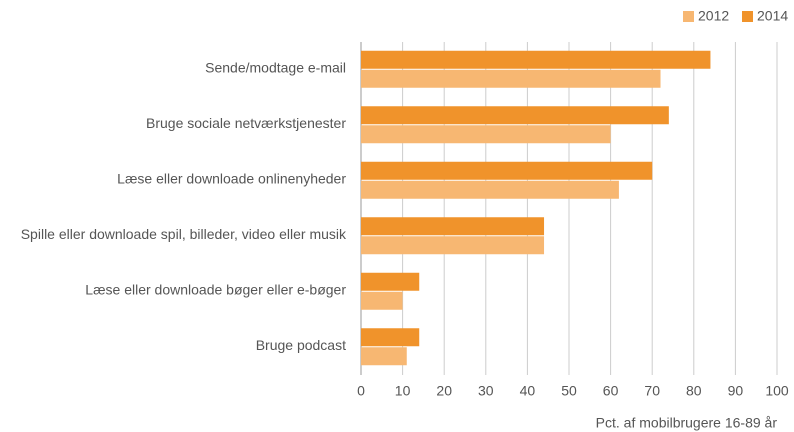 Image resolution: width=794 pixels, height=432 pixels. What do you see at coordinates (215, 289) in the screenshot?
I see `category-label: Læse eller downloade bøger eller e-bøger` at bounding box center [215, 289].